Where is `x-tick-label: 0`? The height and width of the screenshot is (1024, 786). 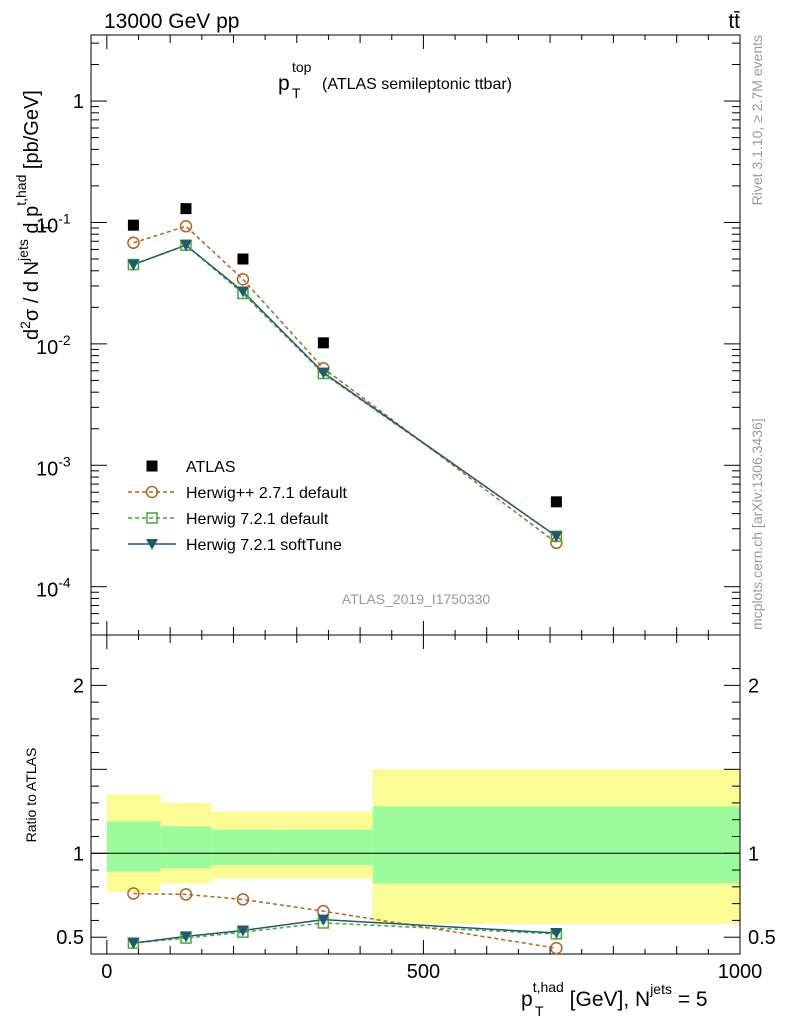 x-tick-label: 0 is located at coordinates (106, 972).